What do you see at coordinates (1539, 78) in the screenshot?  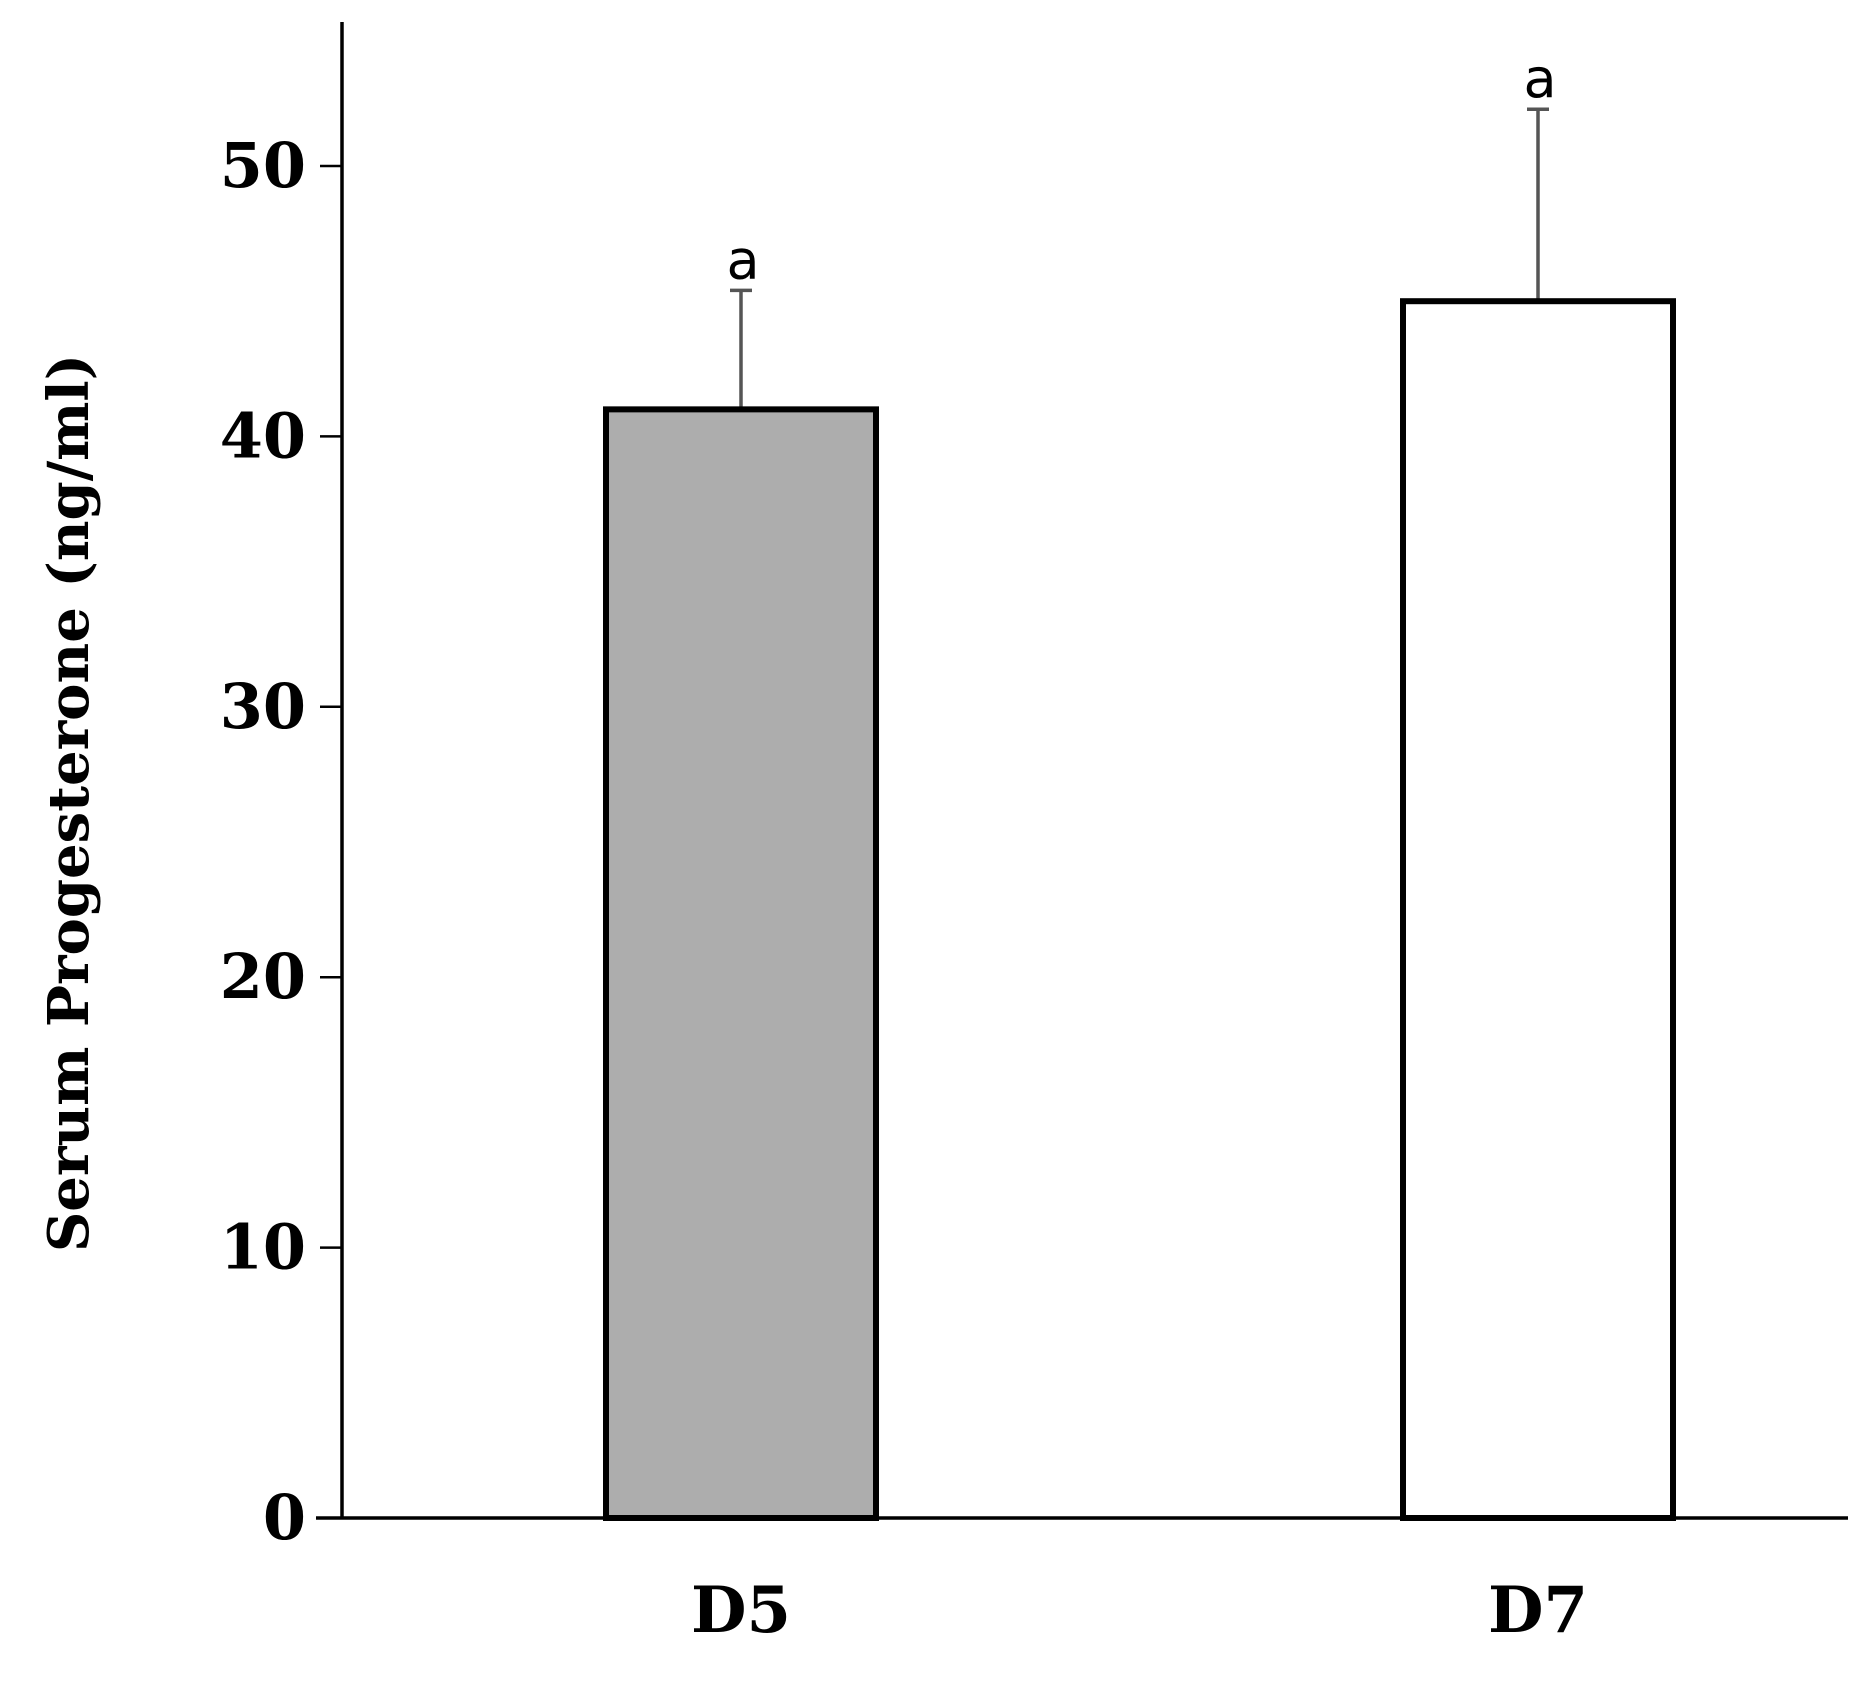 I see `significance-label-d7: a` at bounding box center [1539, 78].